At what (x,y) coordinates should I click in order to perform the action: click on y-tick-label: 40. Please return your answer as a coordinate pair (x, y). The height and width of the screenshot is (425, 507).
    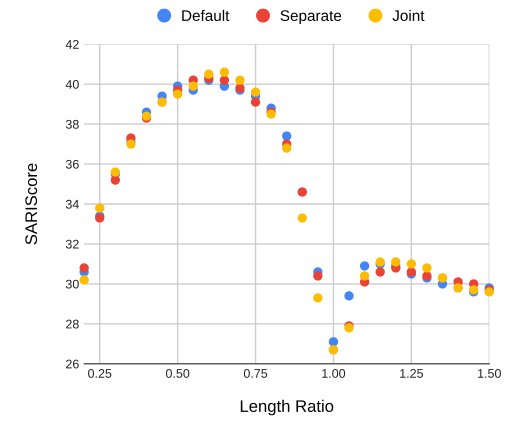
    Looking at the image, I should click on (72, 84).